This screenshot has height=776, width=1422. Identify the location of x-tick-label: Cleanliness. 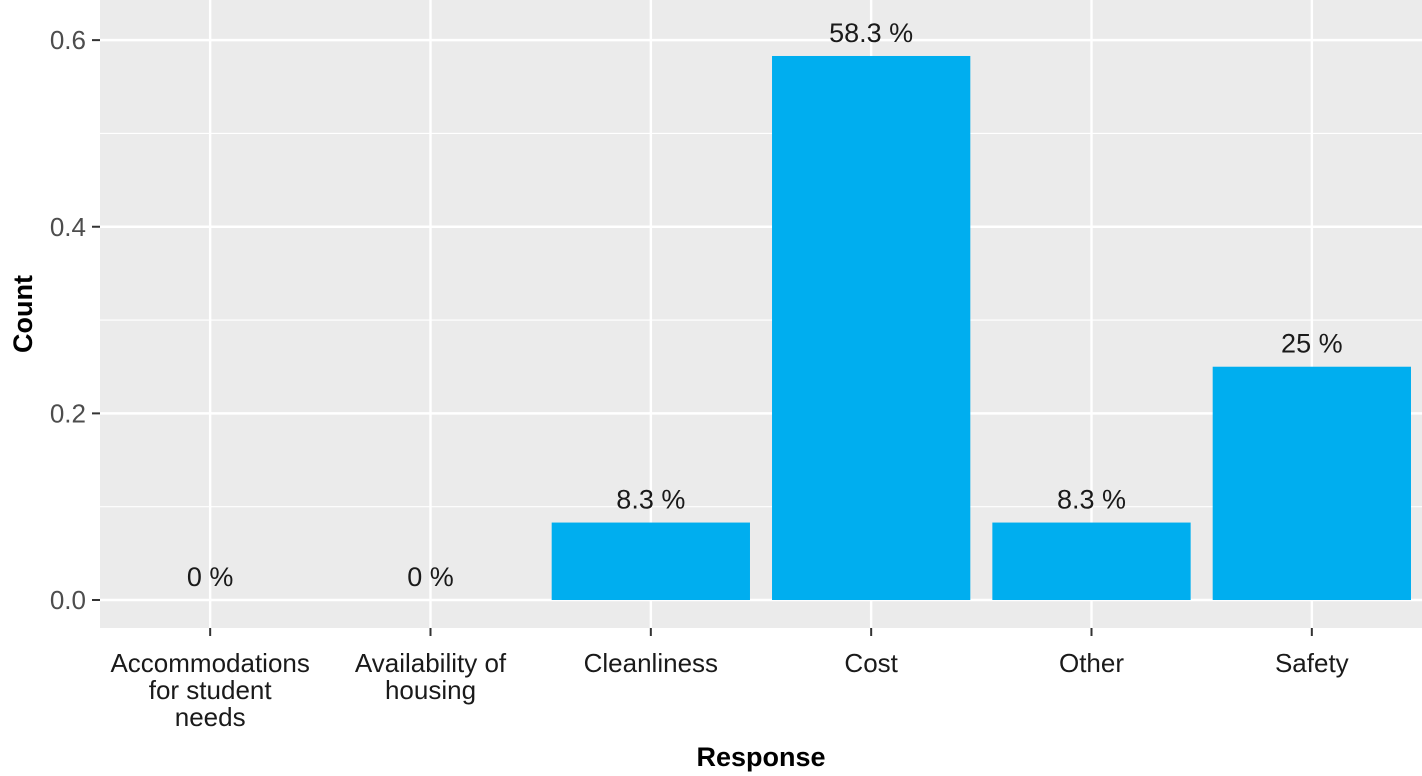
(651, 663).